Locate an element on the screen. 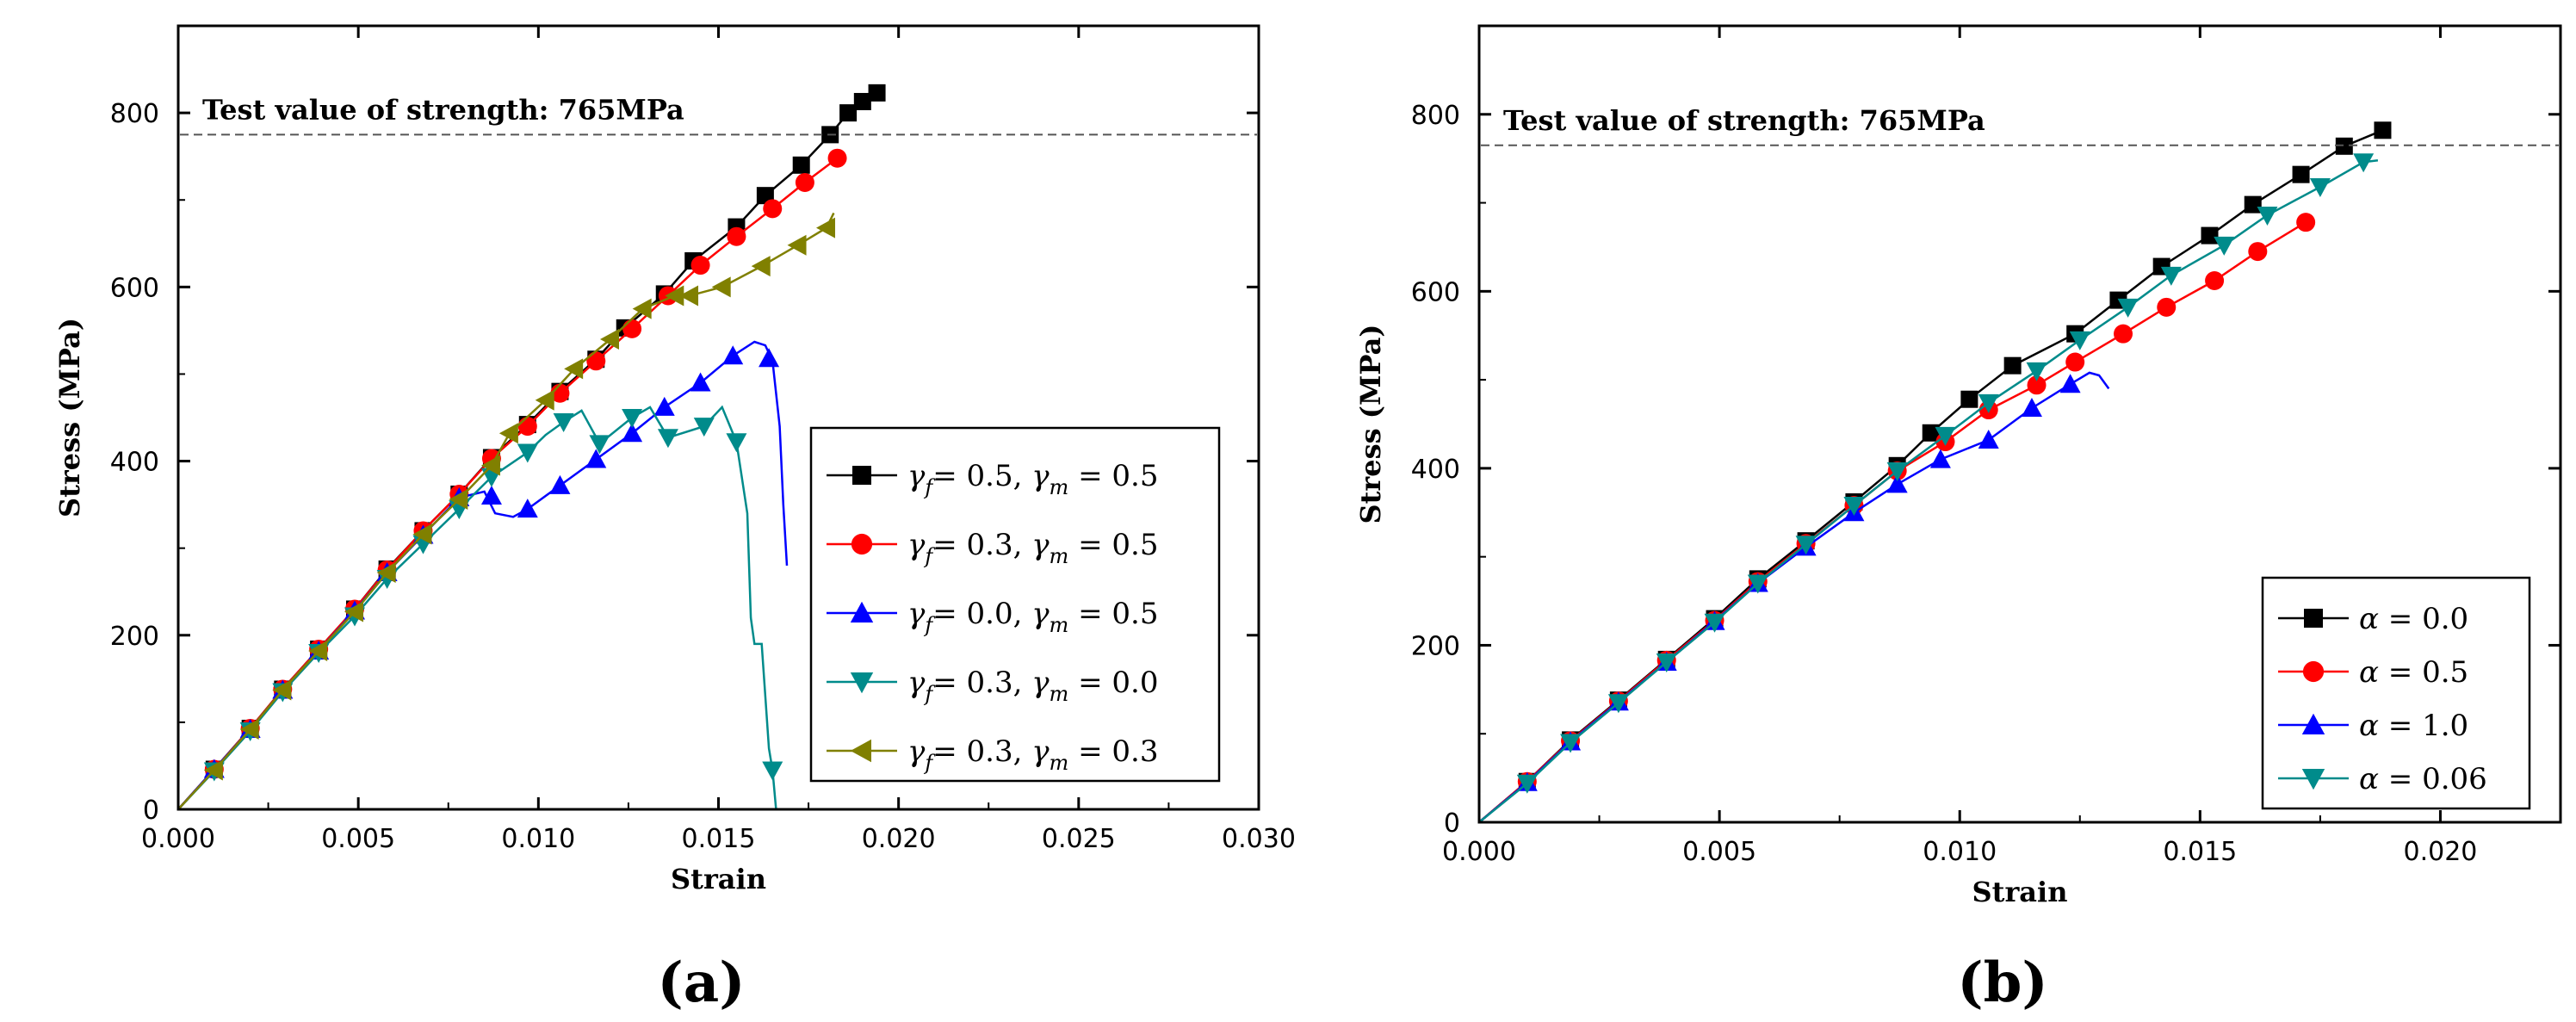  x-tick-label: 0.000 is located at coordinates (178, 839).